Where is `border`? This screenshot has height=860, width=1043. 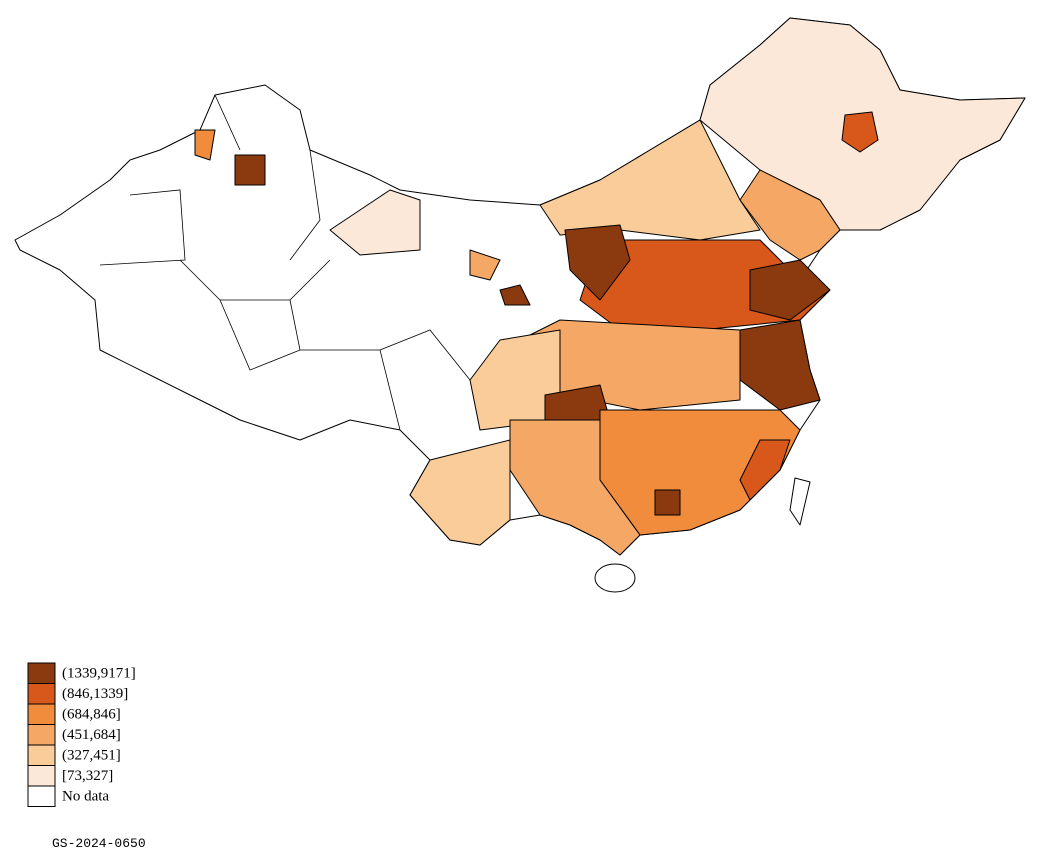
border is located at coordinates (285, 262).